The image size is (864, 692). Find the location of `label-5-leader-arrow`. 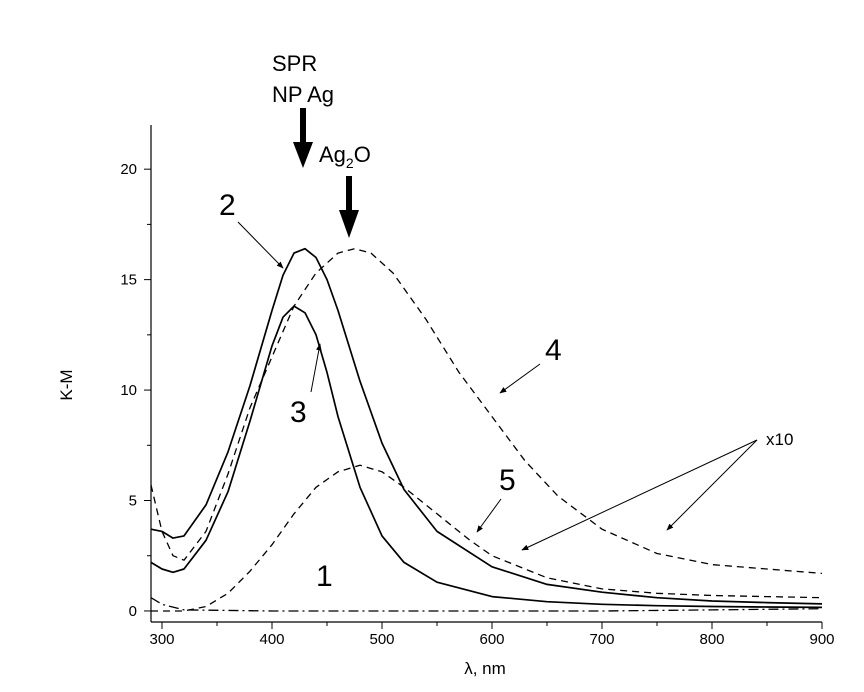

label-5-leader-arrow is located at coordinates (489, 515).